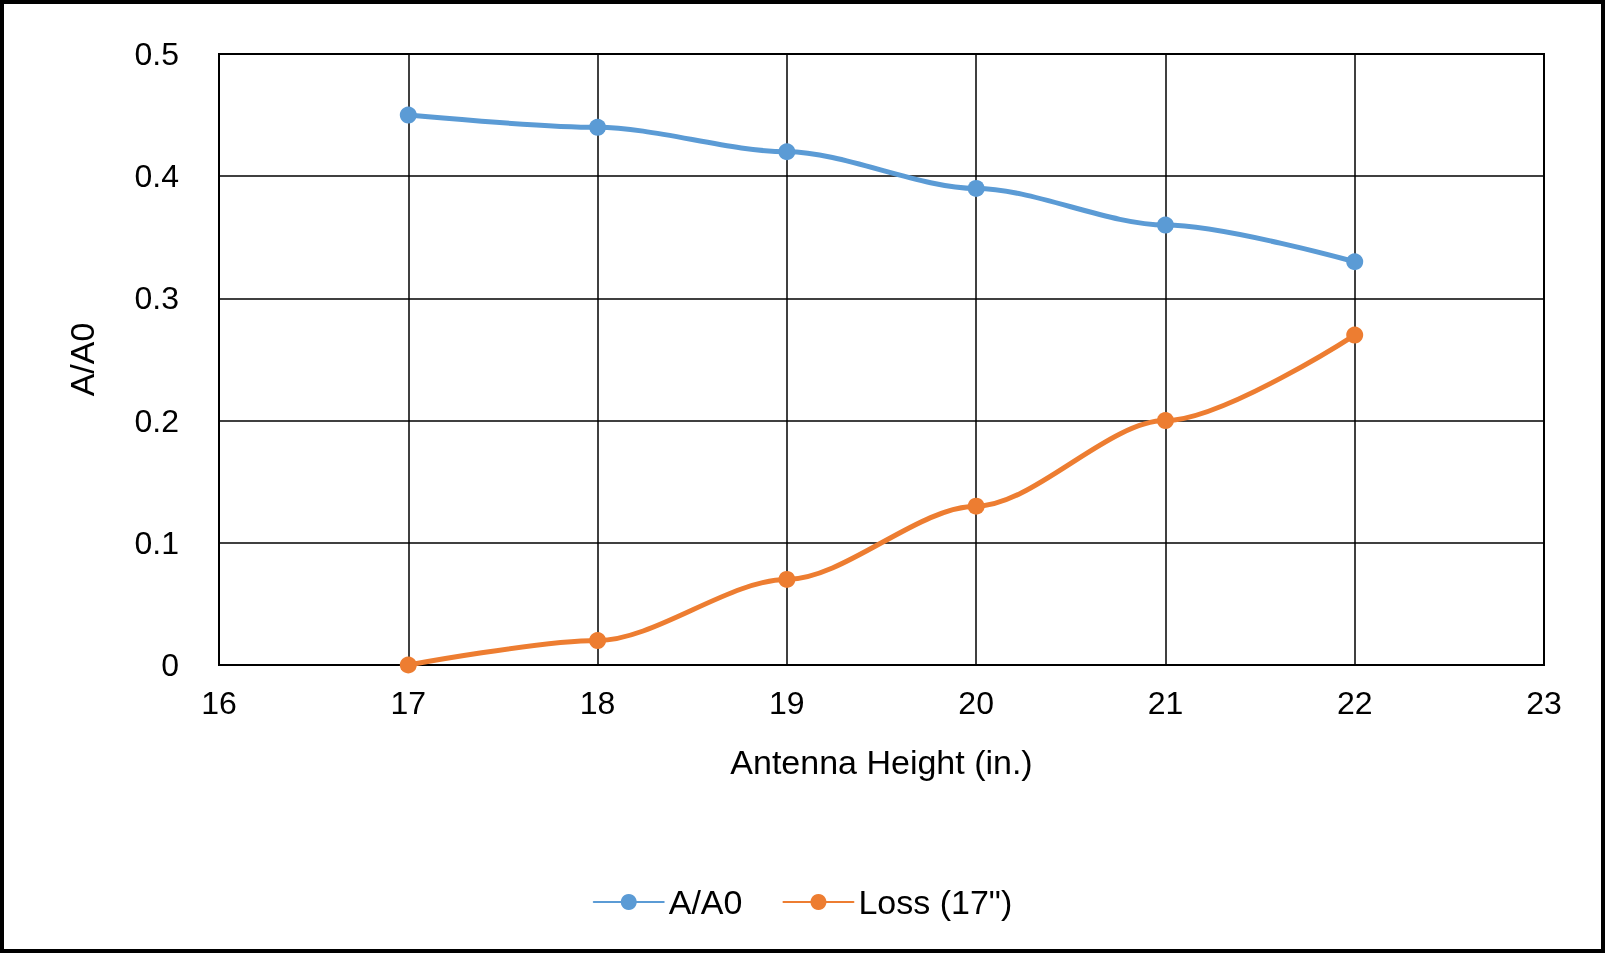 The height and width of the screenshot is (953, 1605). I want to click on x-tick-label: 23, so click(1544, 703).